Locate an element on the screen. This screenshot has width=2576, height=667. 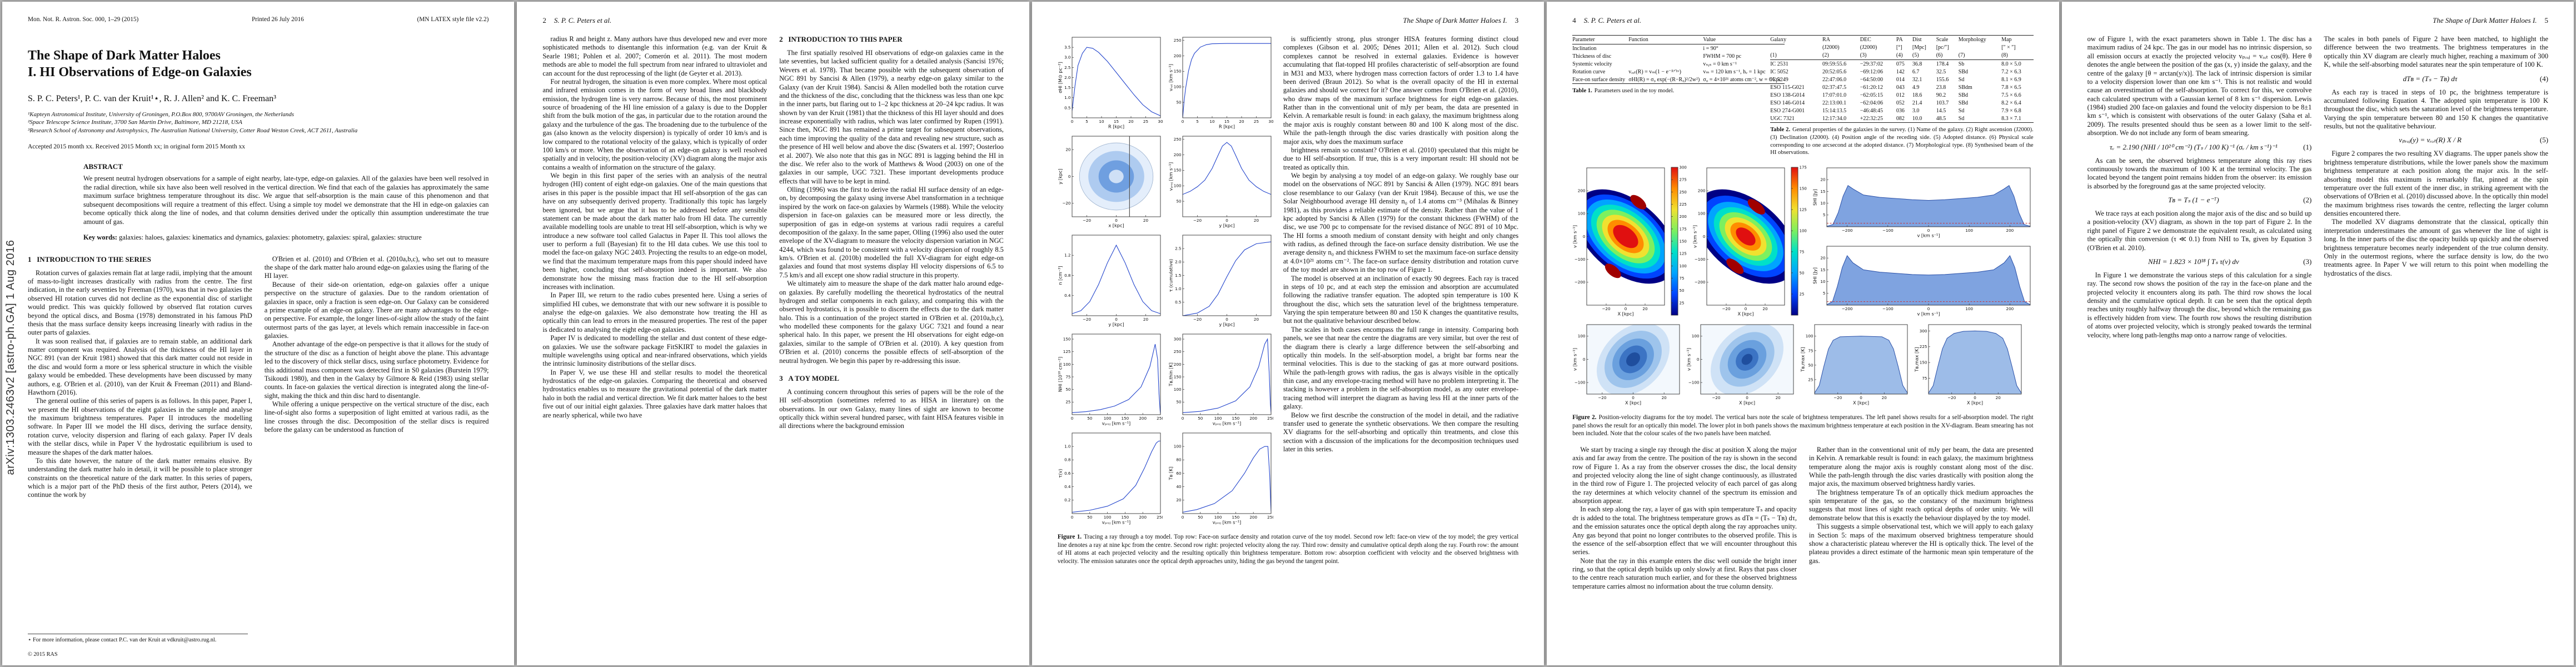
equation-number: (1) is located at coordinates (2307, 146).